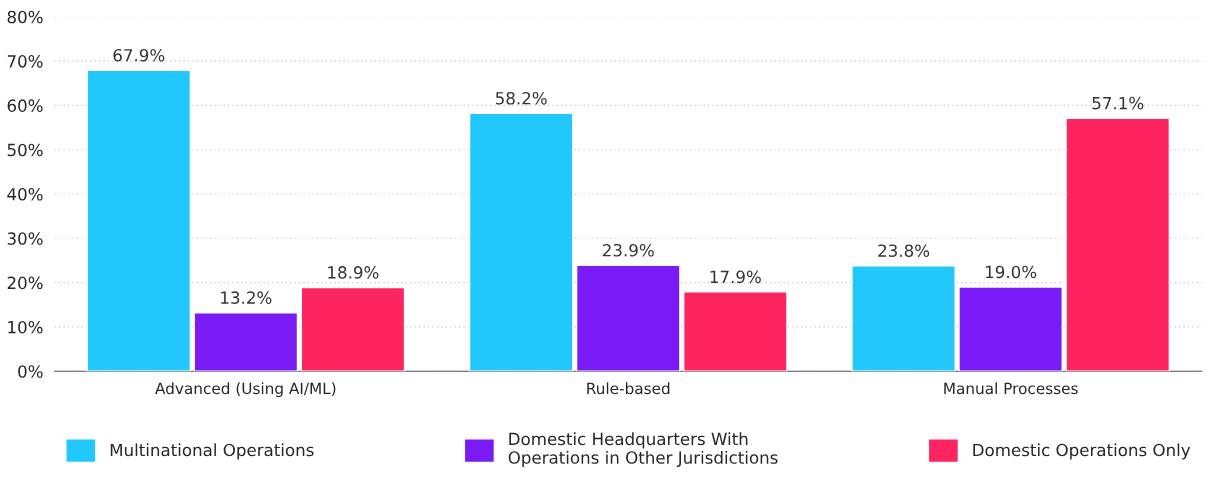 This screenshot has height=479, width=1214. I want to click on y-tick-label: 70%, so click(25, 61).